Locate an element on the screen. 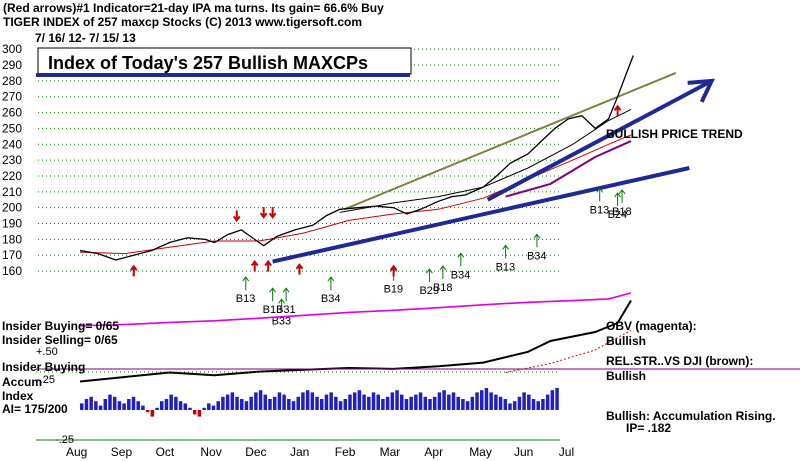  signal-label: B18 is located at coordinates (443, 288).